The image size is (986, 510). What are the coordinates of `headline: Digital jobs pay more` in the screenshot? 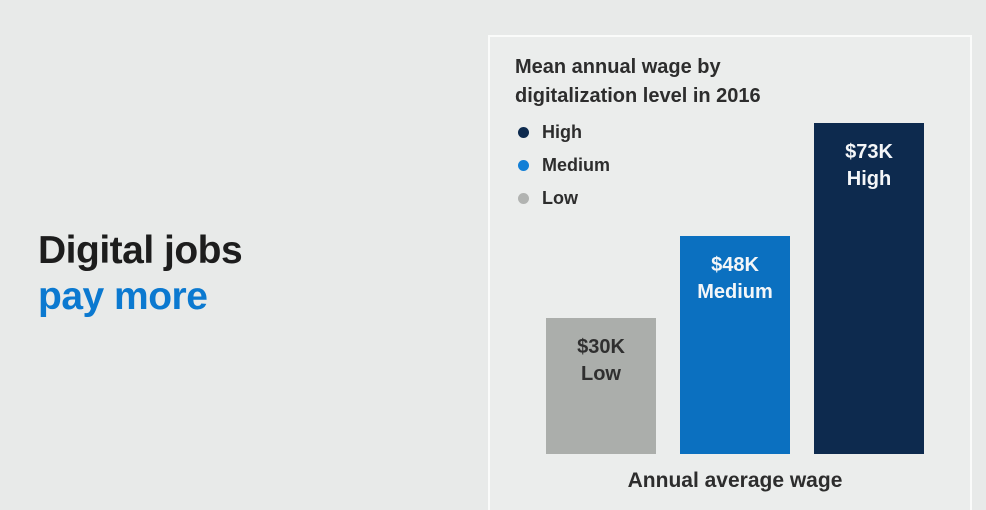 It's located at (140, 274).